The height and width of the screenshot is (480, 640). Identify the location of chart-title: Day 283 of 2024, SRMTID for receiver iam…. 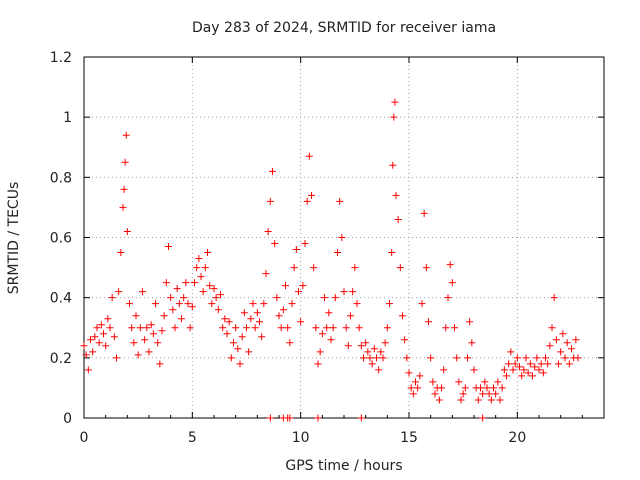
(344, 28).